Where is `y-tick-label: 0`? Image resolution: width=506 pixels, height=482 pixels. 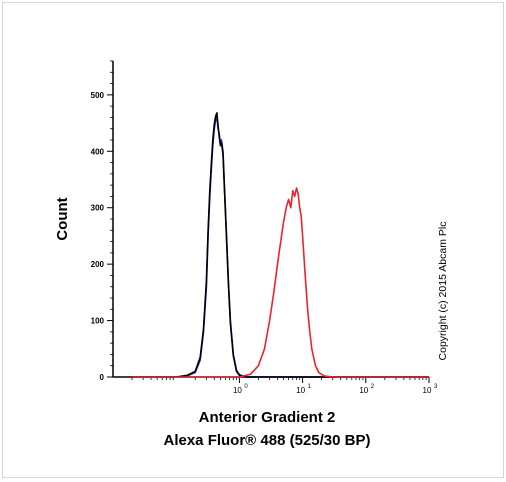 y-tick-label: 0 is located at coordinates (102, 377).